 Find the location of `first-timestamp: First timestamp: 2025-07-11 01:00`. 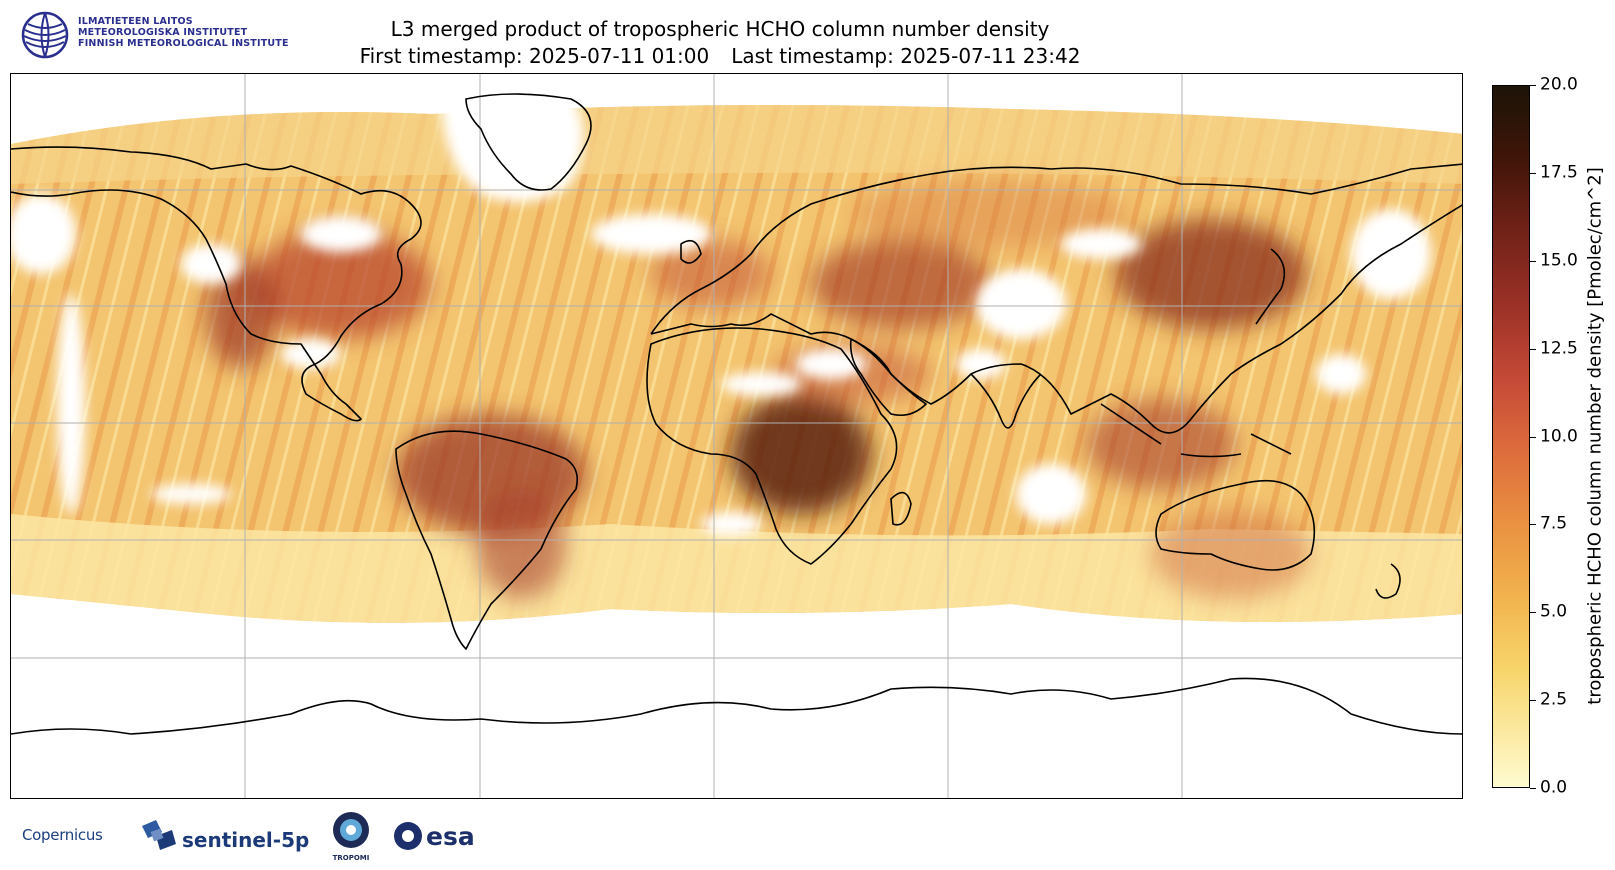

first-timestamp: First timestamp: 2025-07-11 01:00 is located at coordinates (534, 56).